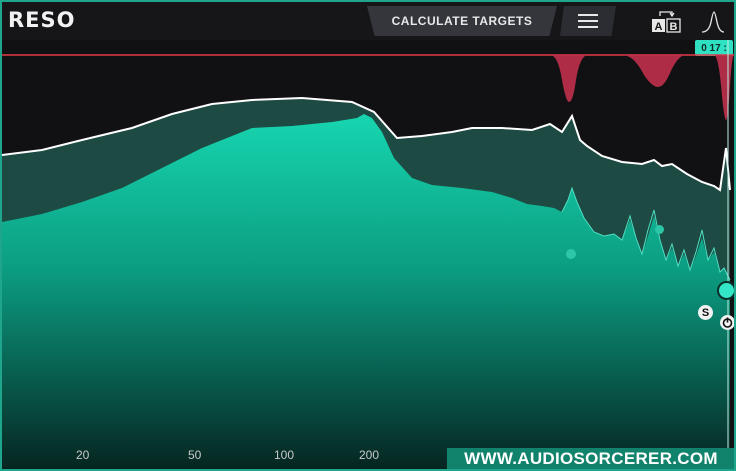 This screenshot has height=471, width=736. I want to click on calculate-targets-button: CALCULATE TARGETS, so click(462, 21).